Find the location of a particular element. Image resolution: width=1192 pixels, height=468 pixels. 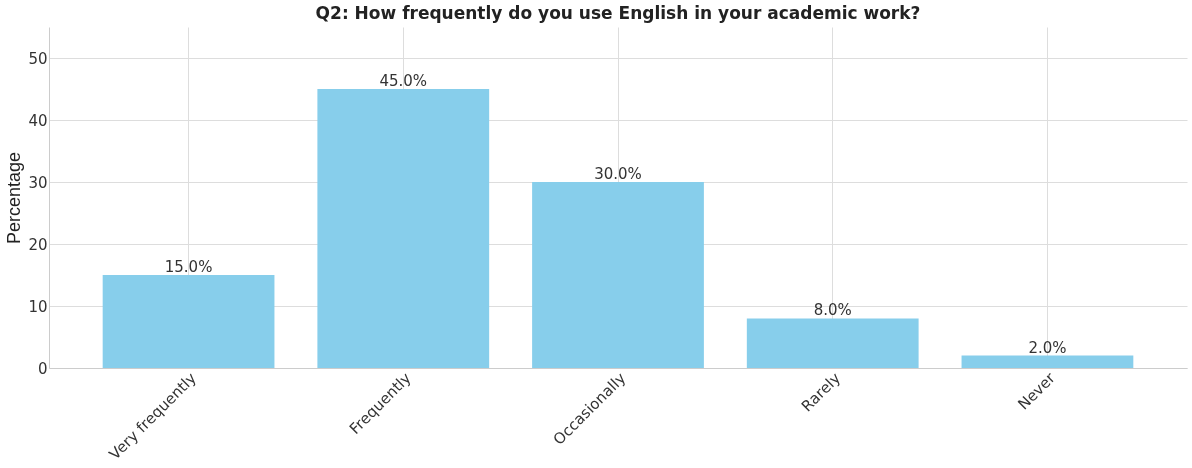

data-label: 15.0% is located at coordinates (188, 267).